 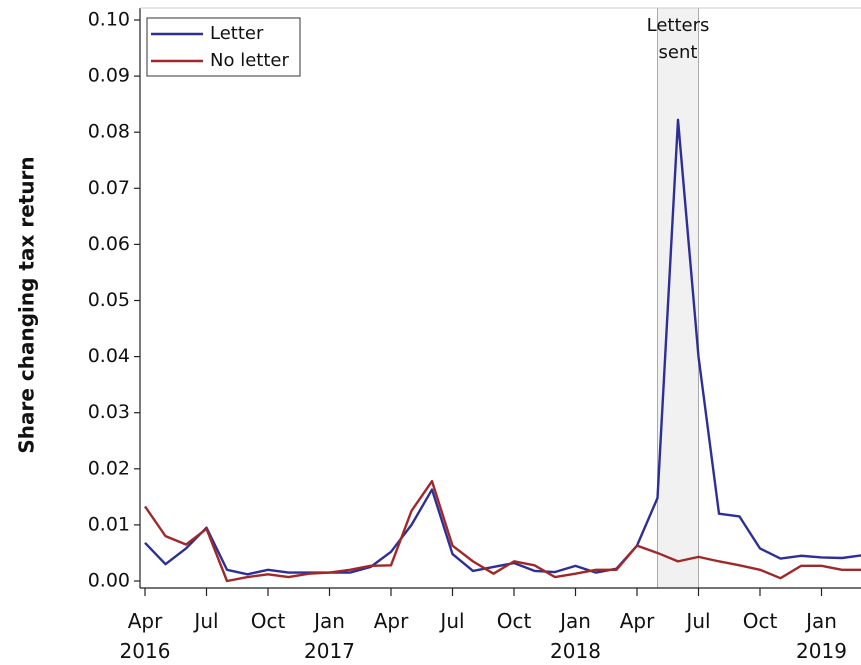 What do you see at coordinates (249, 60) in the screenshot?
I see `legend-label: No letter` at bounding box center [249, 60].